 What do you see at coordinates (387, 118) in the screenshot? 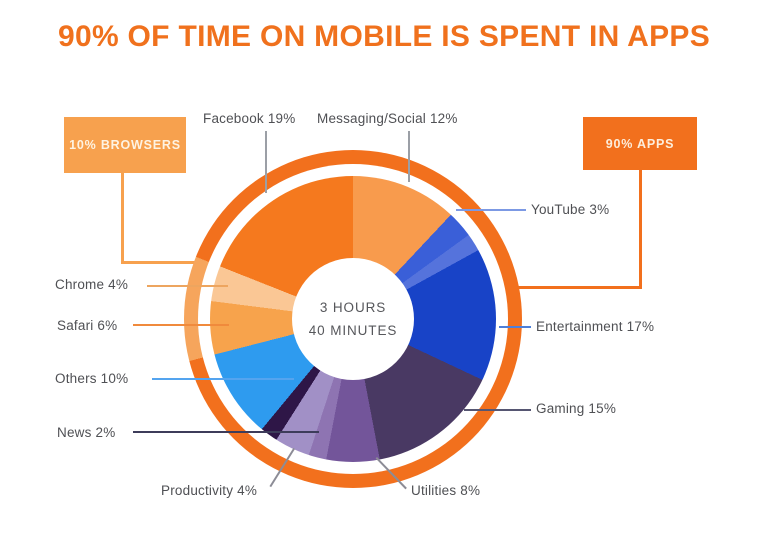
I see `messaging-label: Messaging/Social 12%` at bounding box center [387, 118].